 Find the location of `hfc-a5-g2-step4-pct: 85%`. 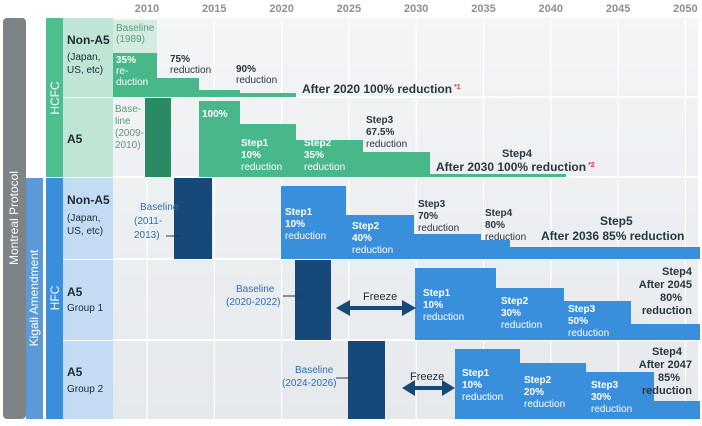

hfc-a5-g2-step4-pct: 85% is located at coordinates (669, 378).